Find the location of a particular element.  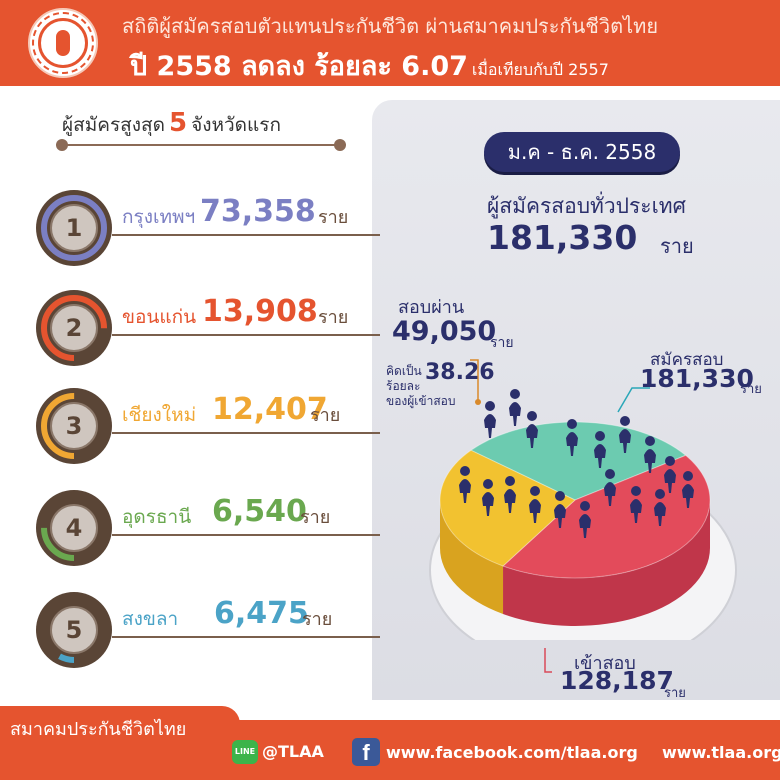

passed-leader-dot is located at coordinates (478, 402).